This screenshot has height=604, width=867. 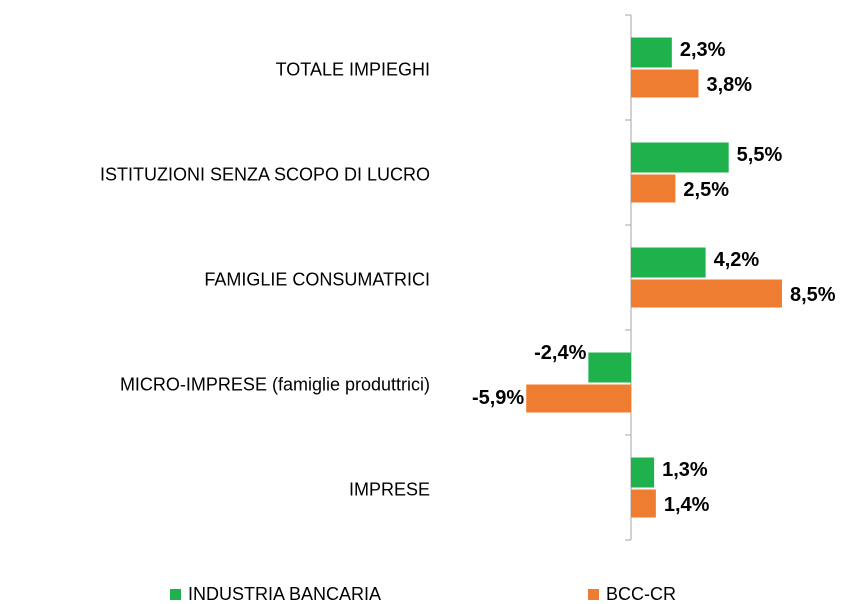 I want to click on legend-label: INDUSTRIA BANCARIA, so click(x=284, y=594).